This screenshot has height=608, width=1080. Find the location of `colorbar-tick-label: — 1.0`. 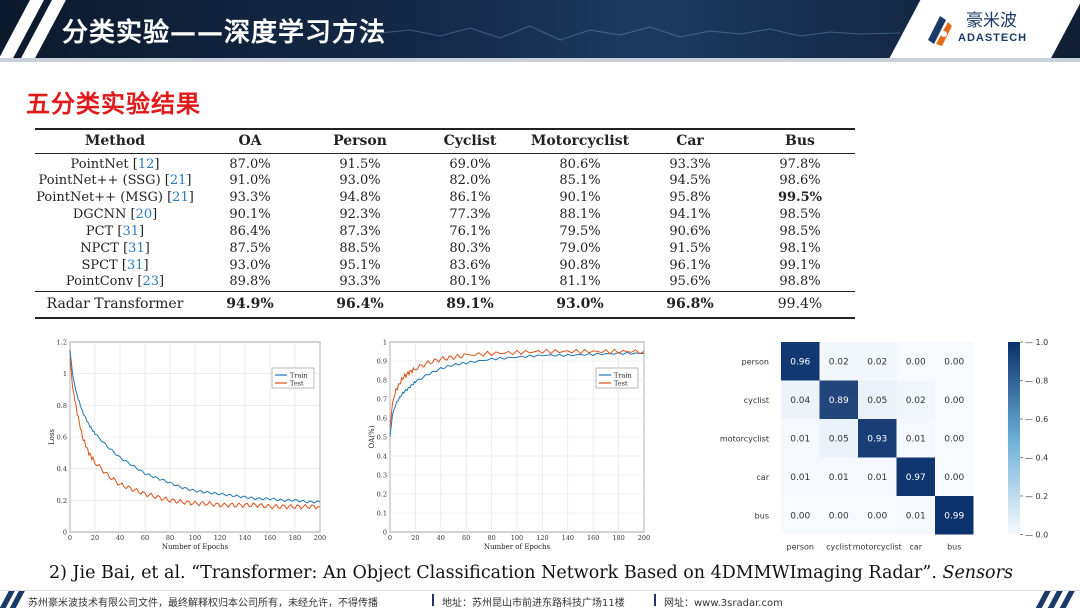

colorbar-tick-label: — 1.0 is located at coordinates (1036, 342).